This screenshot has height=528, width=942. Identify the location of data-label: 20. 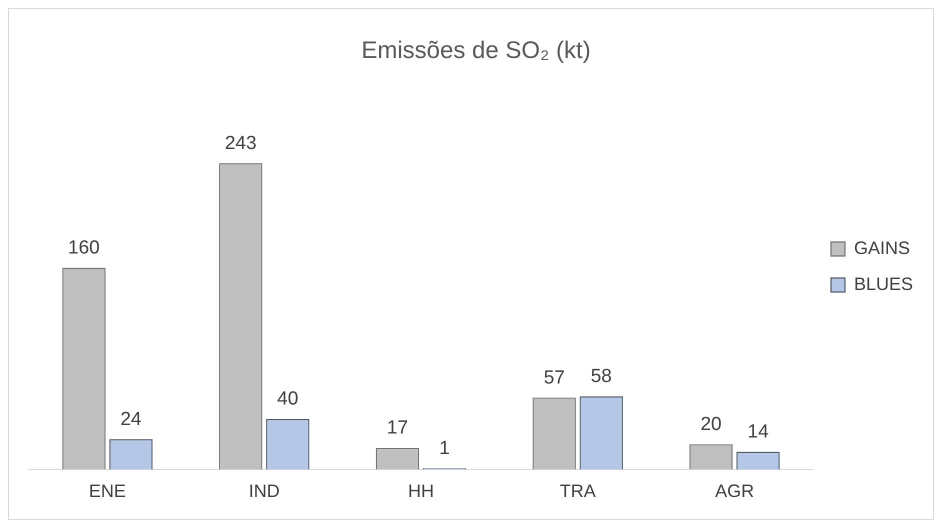
(711, 424).